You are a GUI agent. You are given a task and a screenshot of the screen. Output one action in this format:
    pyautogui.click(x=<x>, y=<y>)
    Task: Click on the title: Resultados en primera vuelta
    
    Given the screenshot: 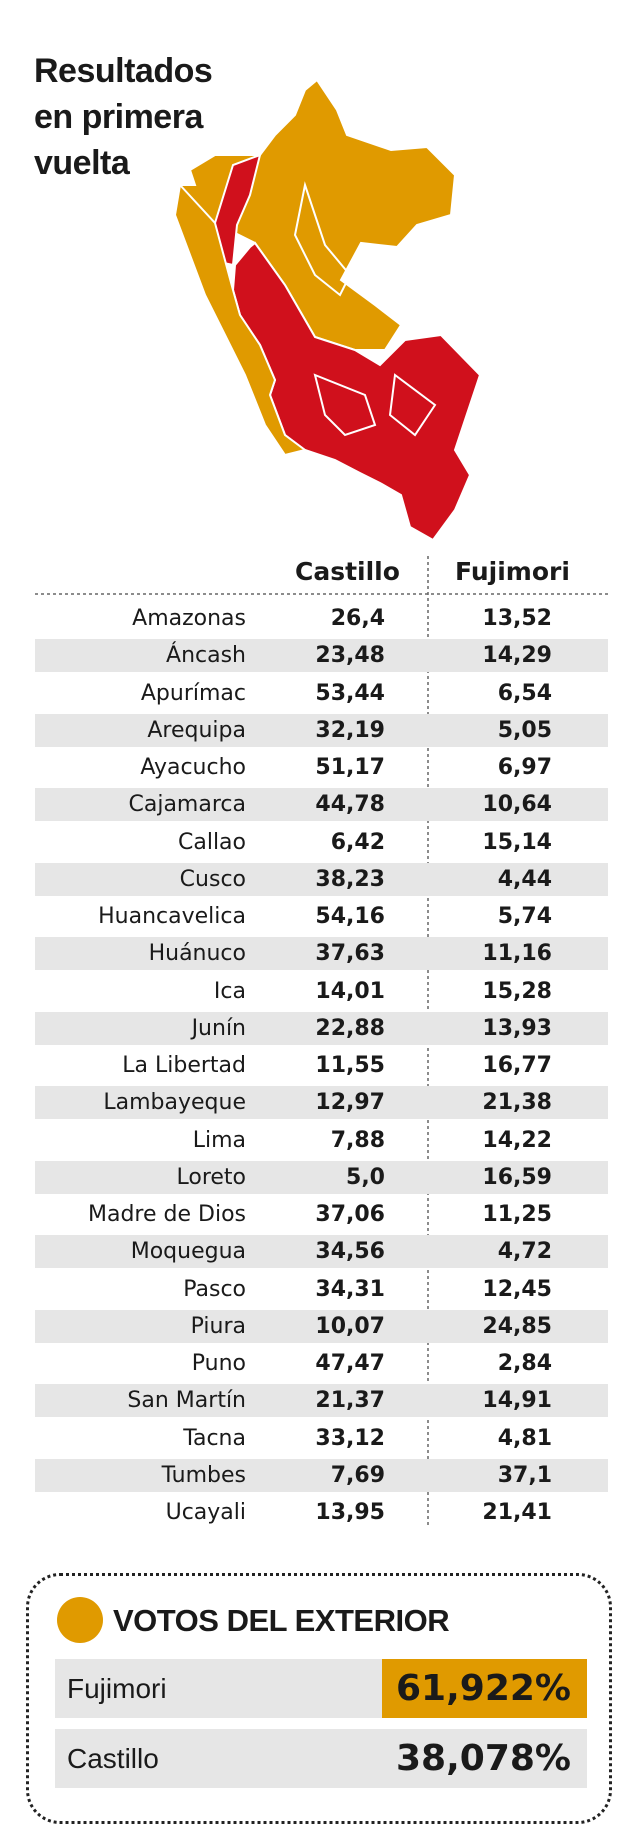 What is the action you would take?
    pyautogui.click(x=123, y=117)
    